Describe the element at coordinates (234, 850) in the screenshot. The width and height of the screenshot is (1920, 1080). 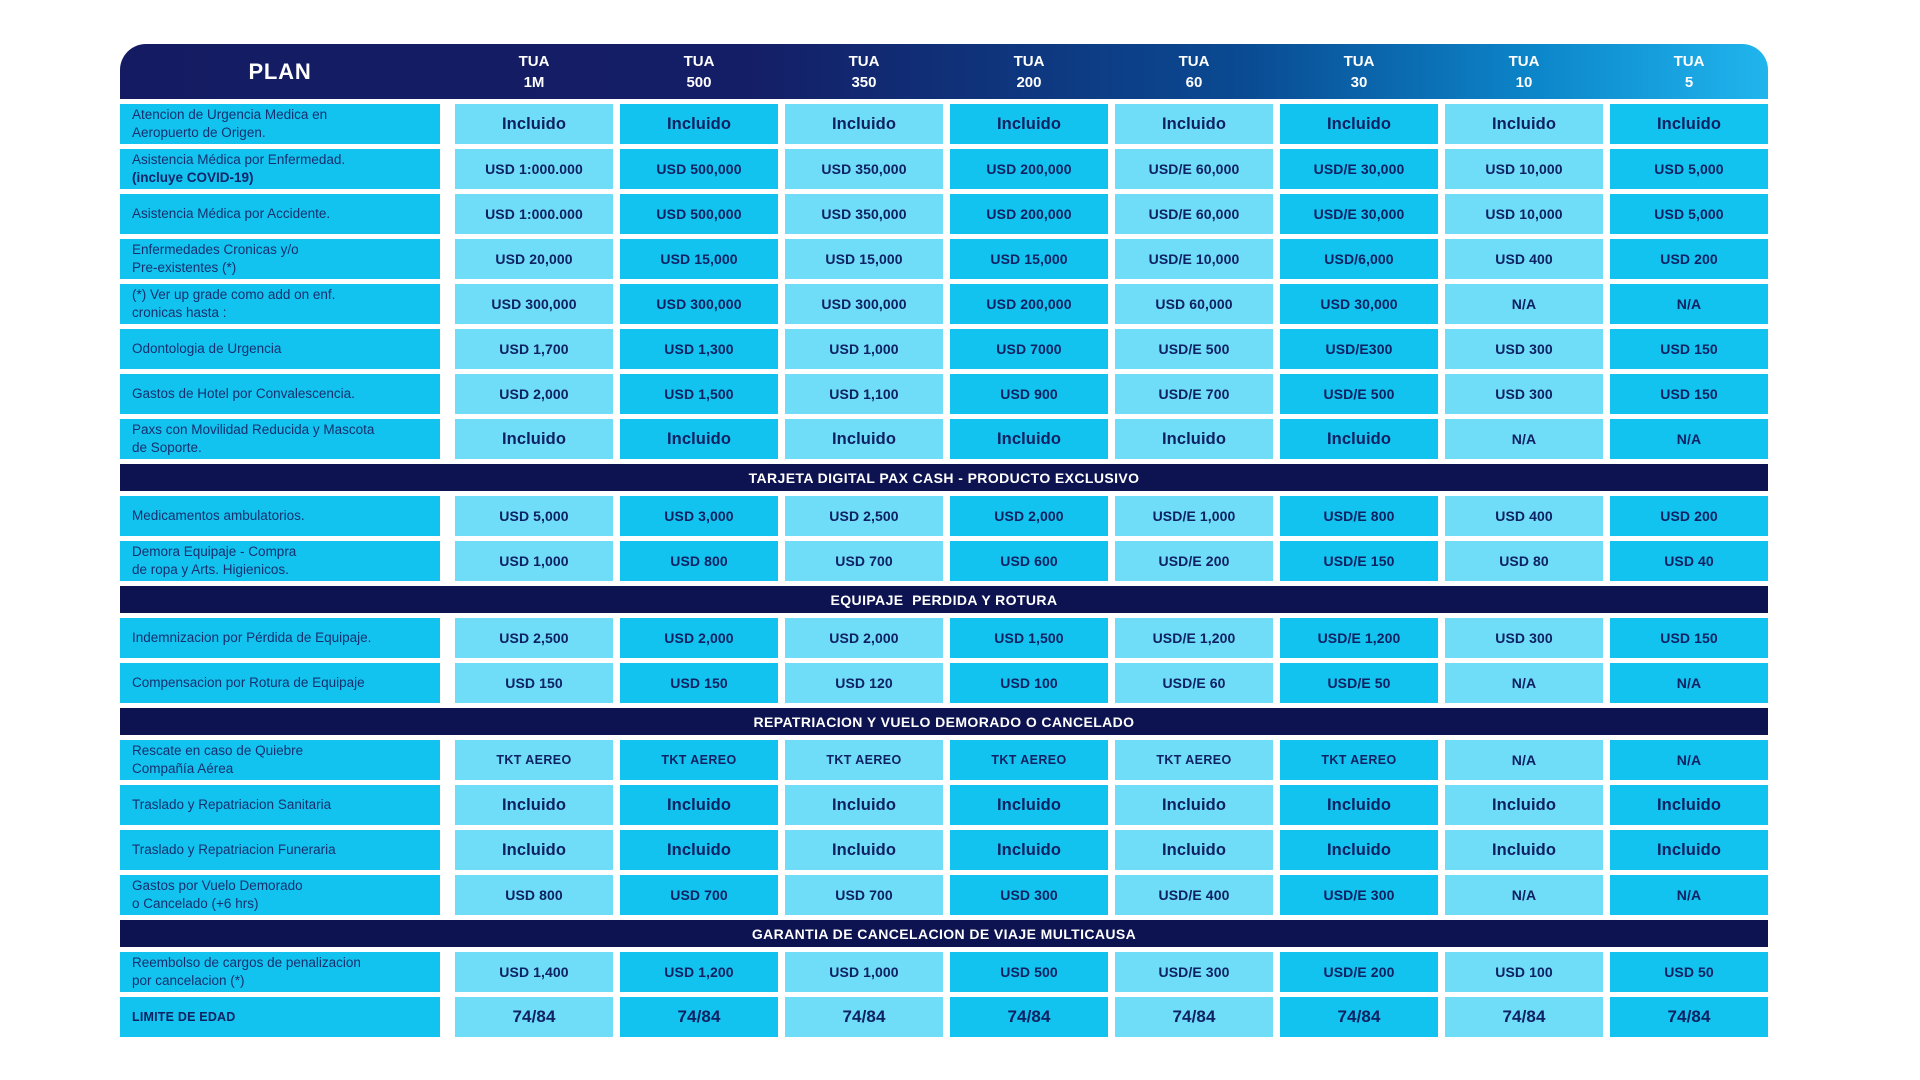
I see `benefit-label-text: Traslado y Repatriacion Funeraria` at that location.